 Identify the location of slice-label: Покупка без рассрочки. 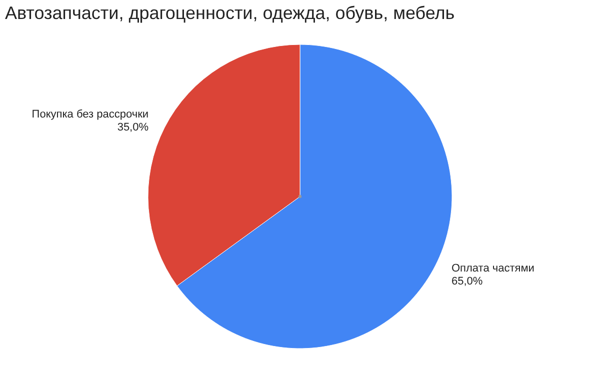
(90, 114).